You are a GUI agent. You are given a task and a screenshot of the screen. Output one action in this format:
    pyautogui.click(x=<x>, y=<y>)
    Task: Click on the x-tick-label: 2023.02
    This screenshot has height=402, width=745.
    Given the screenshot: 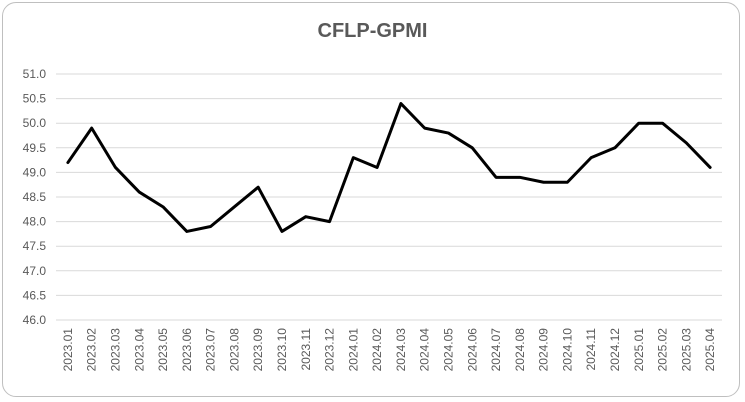 What is the action you would take?
    pyautogui.click(x=92, y=350)
    